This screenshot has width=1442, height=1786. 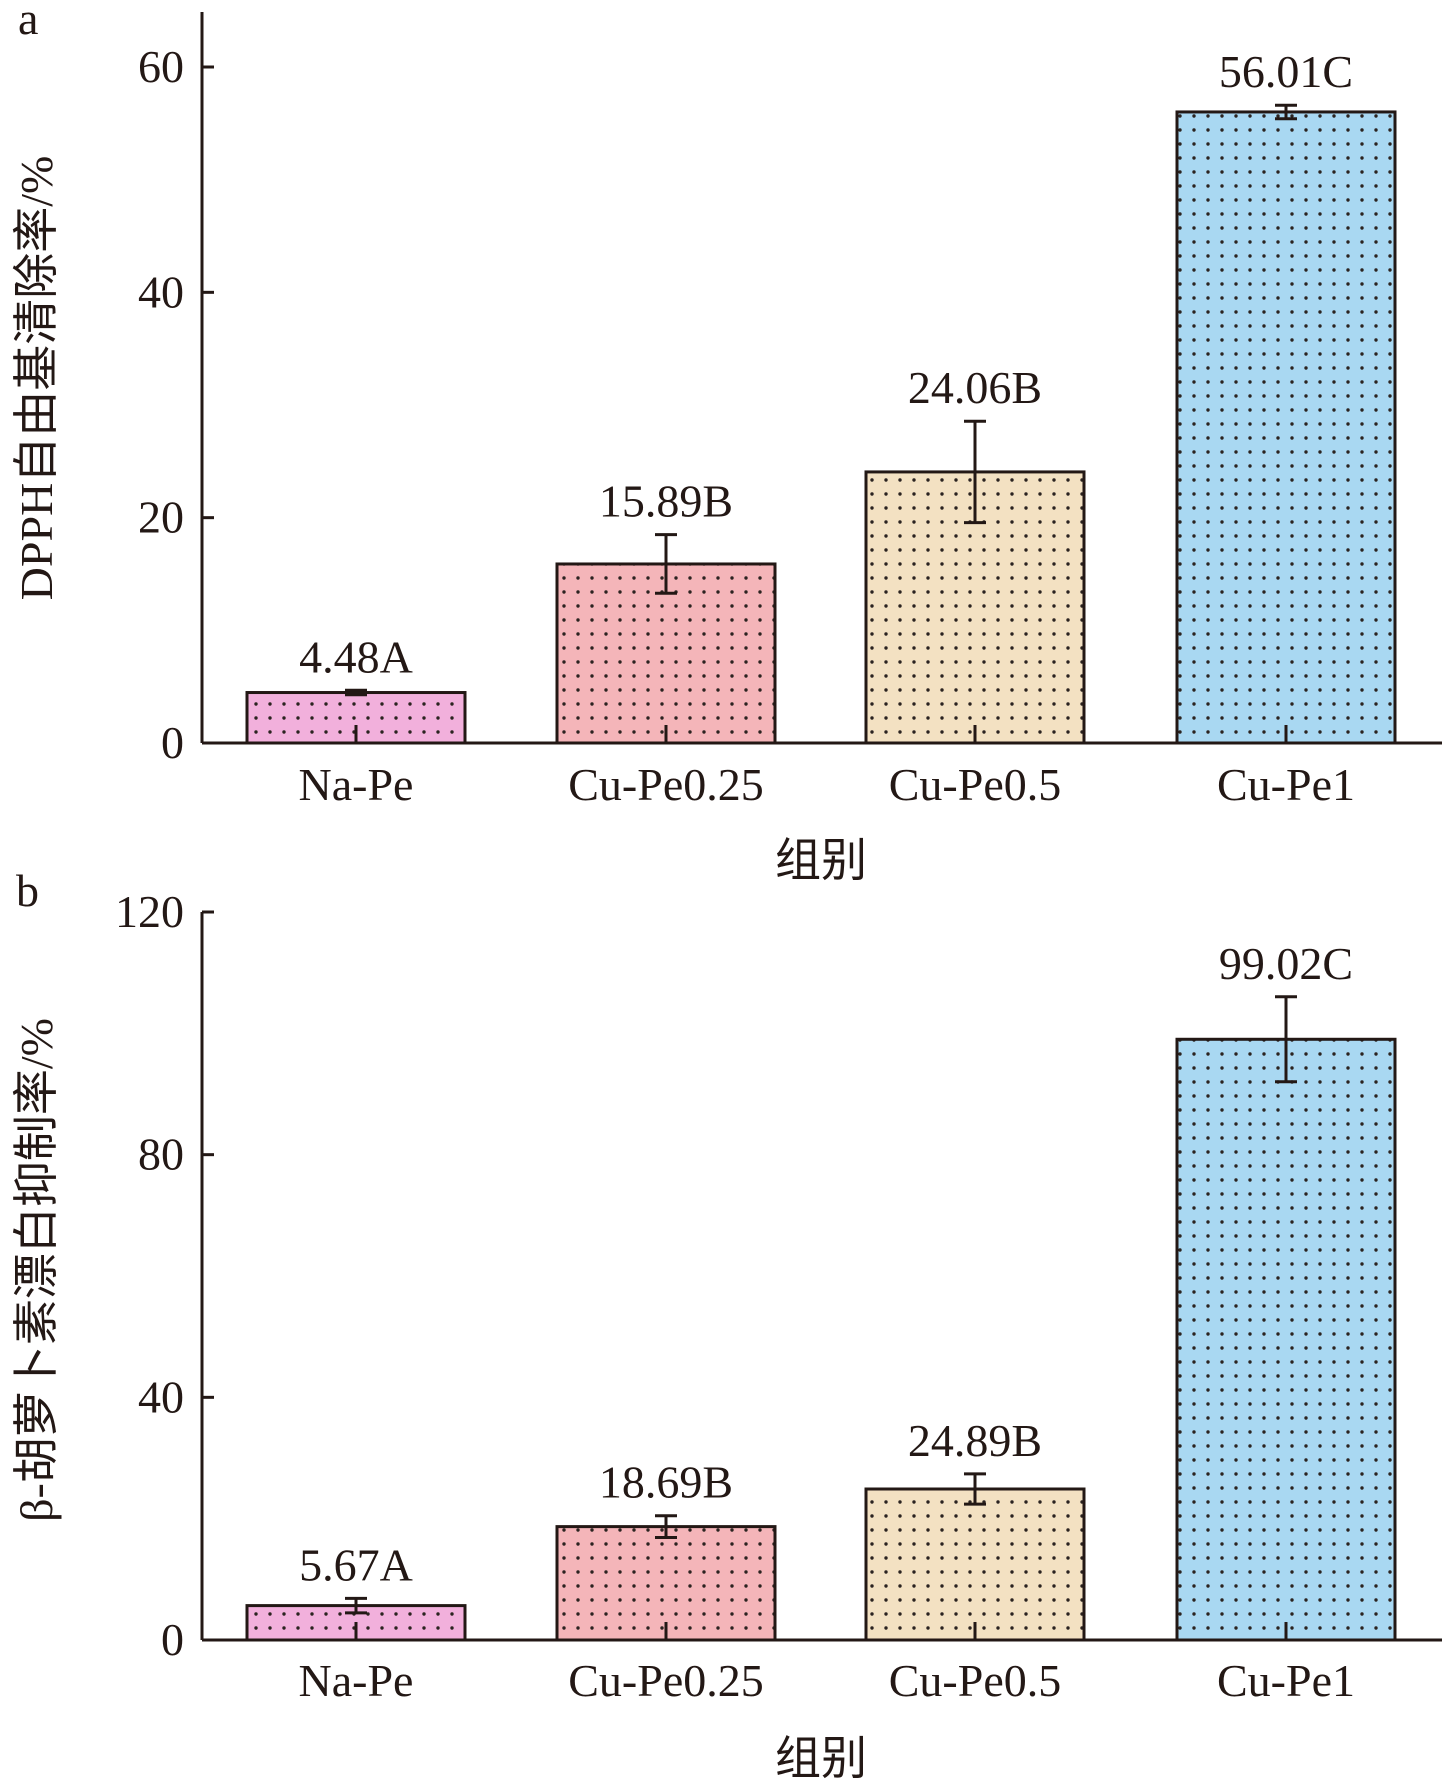 I want to click on bar-group: 18.69B, so click(x=666, y=1549).